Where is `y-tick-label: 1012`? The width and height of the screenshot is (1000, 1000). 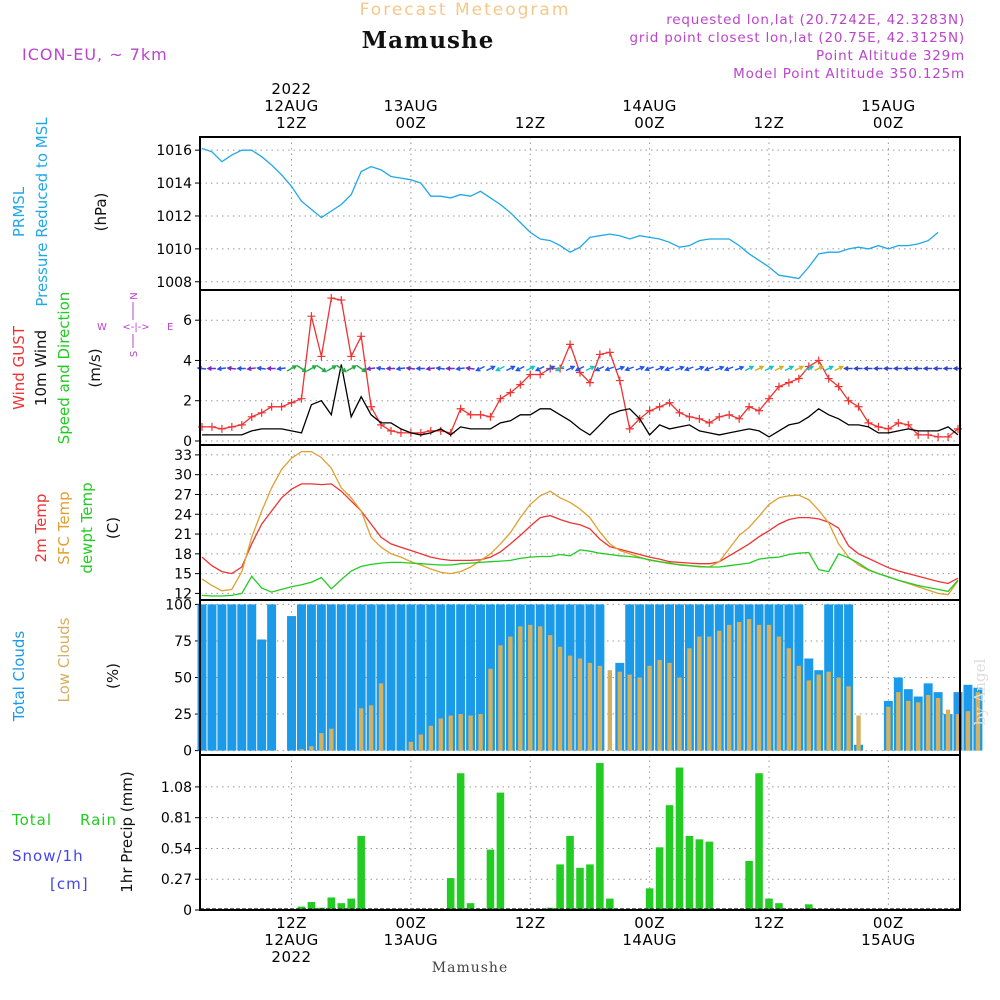 y-tick-label: 1012 is located at coordinates (174, 217).